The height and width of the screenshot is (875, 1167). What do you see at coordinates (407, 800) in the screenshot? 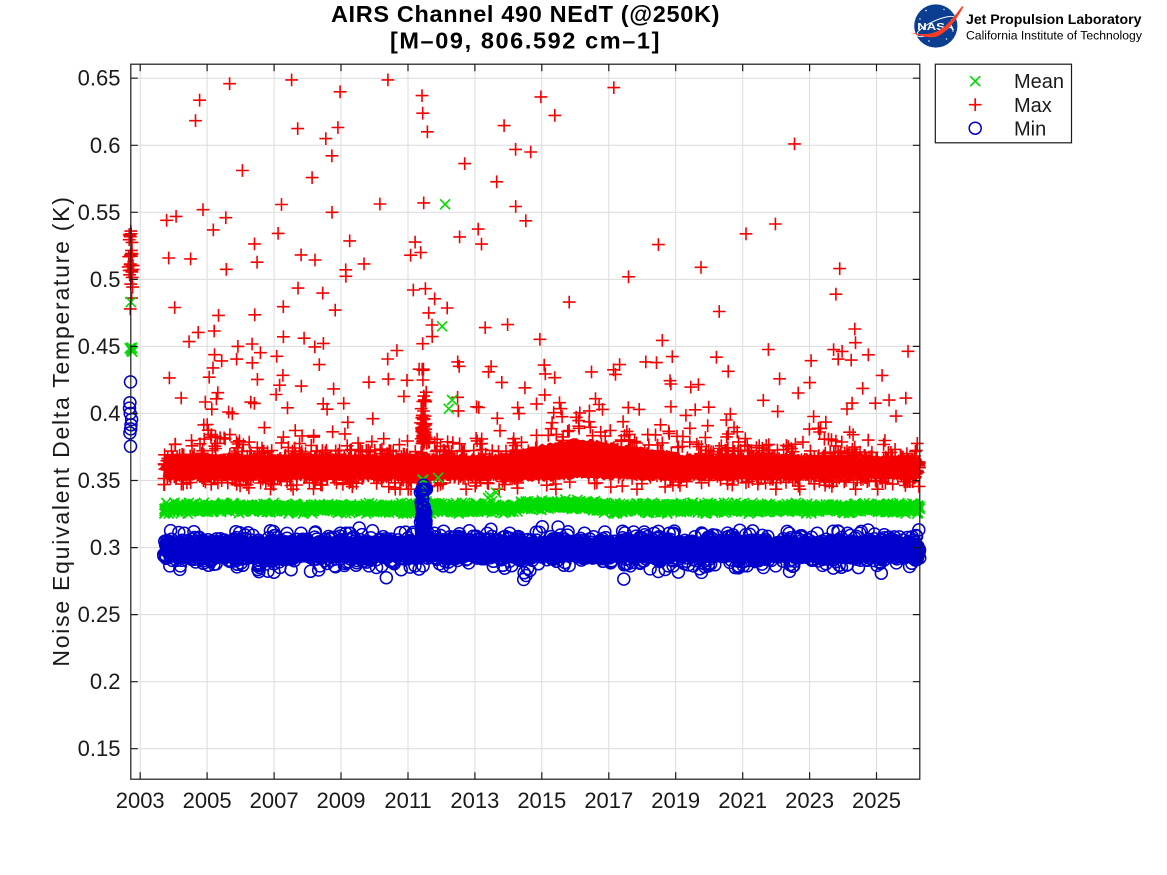
I see `svg-text: 2011` at bounding box center [407, 800].